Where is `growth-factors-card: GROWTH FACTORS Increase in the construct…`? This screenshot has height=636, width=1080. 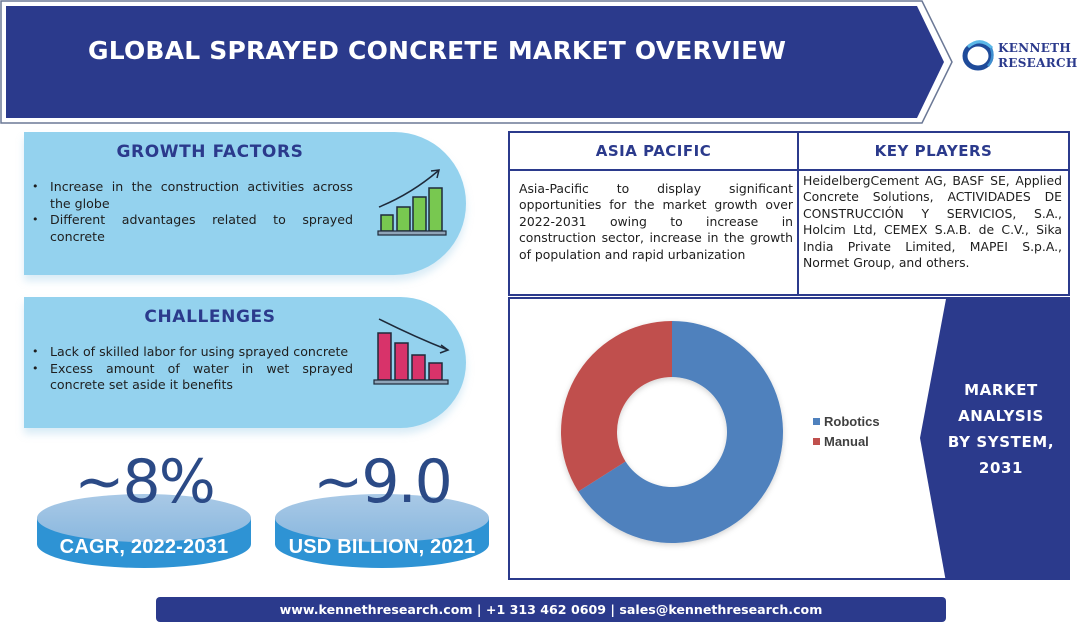
growth-factors-card: GROWTH FACTORS Increase in the construct… is located at coordinates (245, 203).